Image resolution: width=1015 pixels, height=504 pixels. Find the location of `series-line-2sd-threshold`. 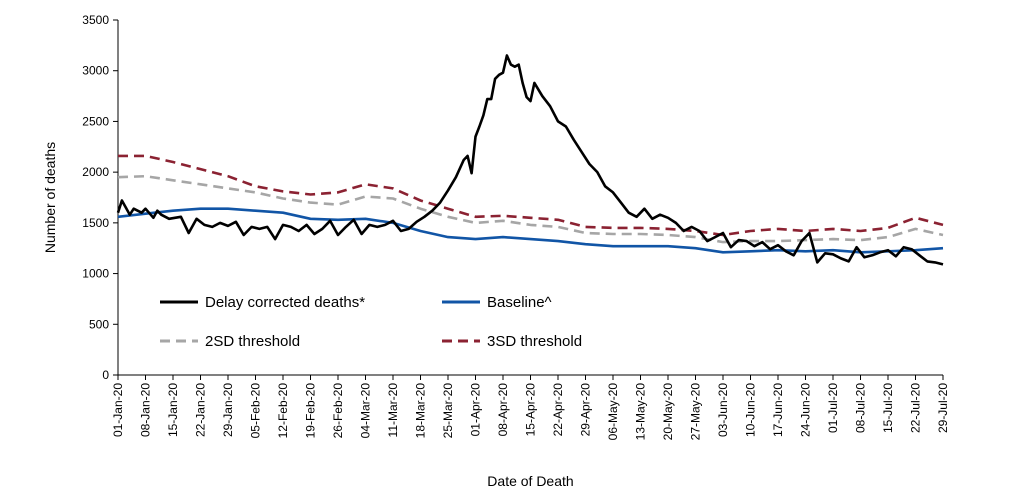

series-line-2sd-threshold is located at coordinates (530, 209).